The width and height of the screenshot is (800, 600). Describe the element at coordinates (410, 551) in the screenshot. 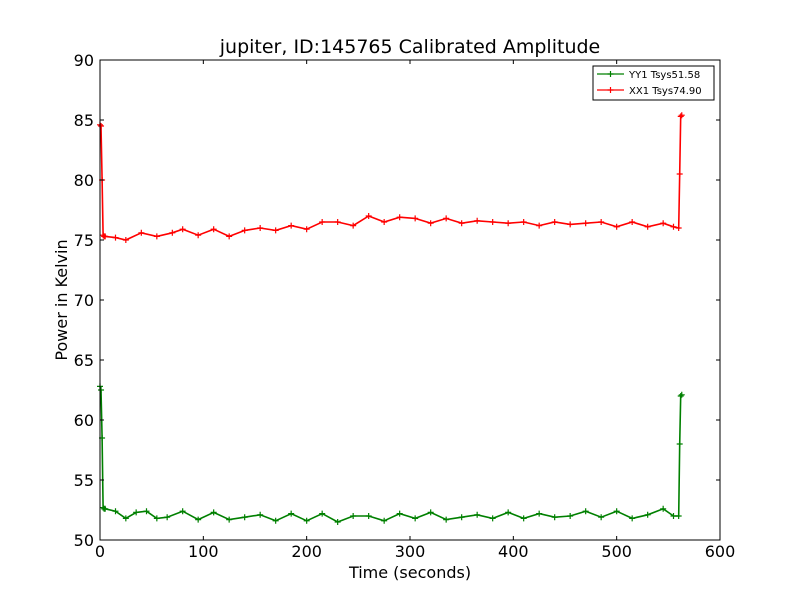

I see `x-tick-label: 300` at that location.